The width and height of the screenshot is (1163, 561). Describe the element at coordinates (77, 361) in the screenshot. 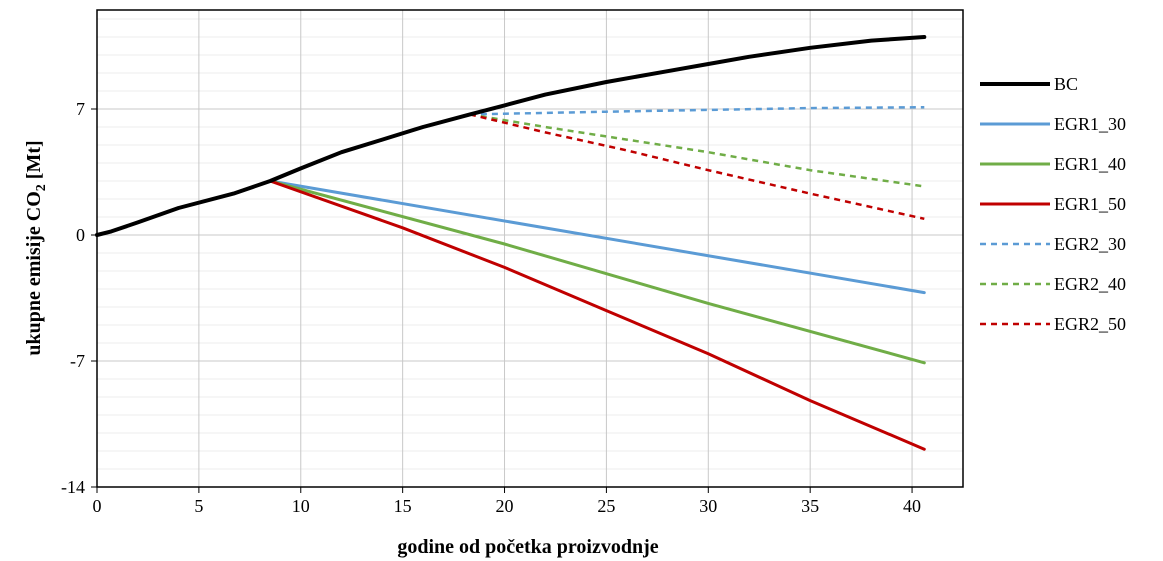

I see `y-tick-label: -7` at that location.